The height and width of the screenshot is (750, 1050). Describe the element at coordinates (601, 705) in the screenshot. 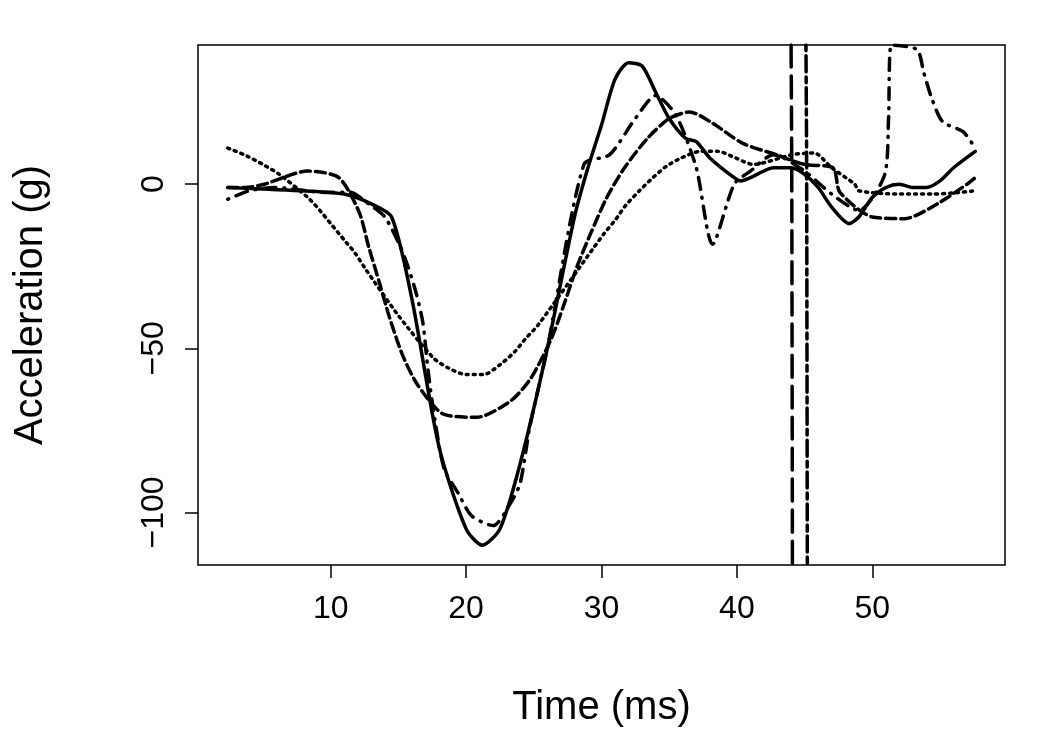

I see `x-axis-title: Time (ms)` at that location.